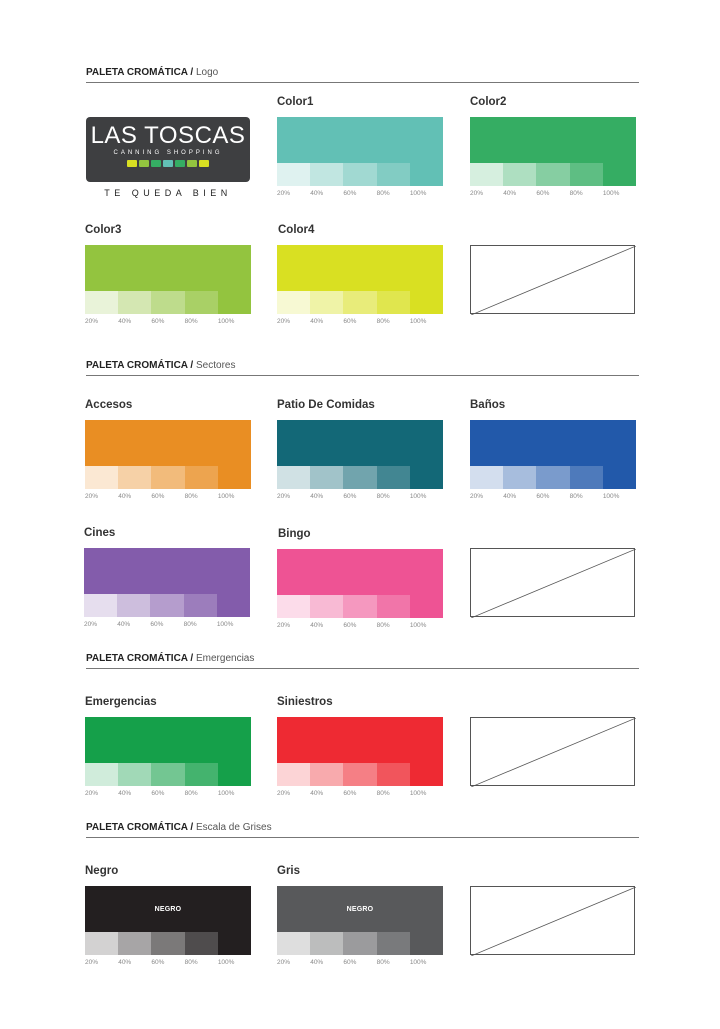 This screenshot has height=1029, width=720. Describe the element at coordinates (168, 193) in the screenshot. I see `logo-tagline: TE QUEDA BIEN` at that location.